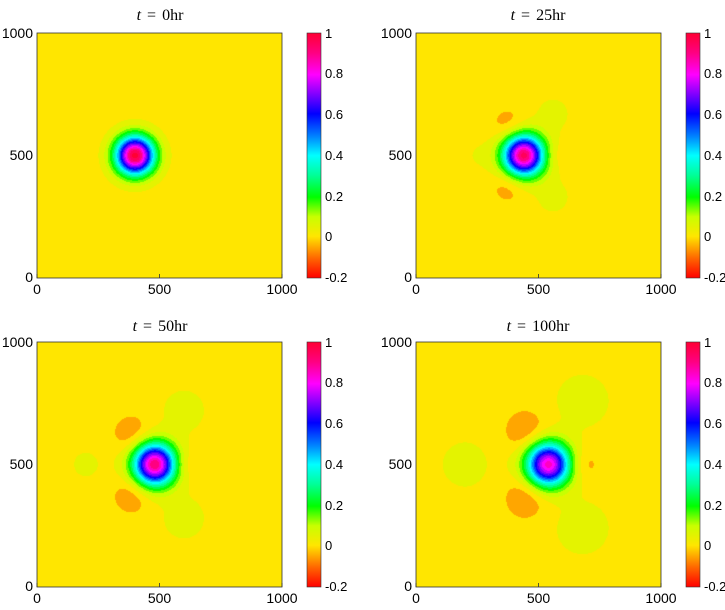 This screenshot has width=725, height=610. Describe the element at coordinates (160, 15) in the screenshot. I see `panel-title: t = 0hr` at that location.